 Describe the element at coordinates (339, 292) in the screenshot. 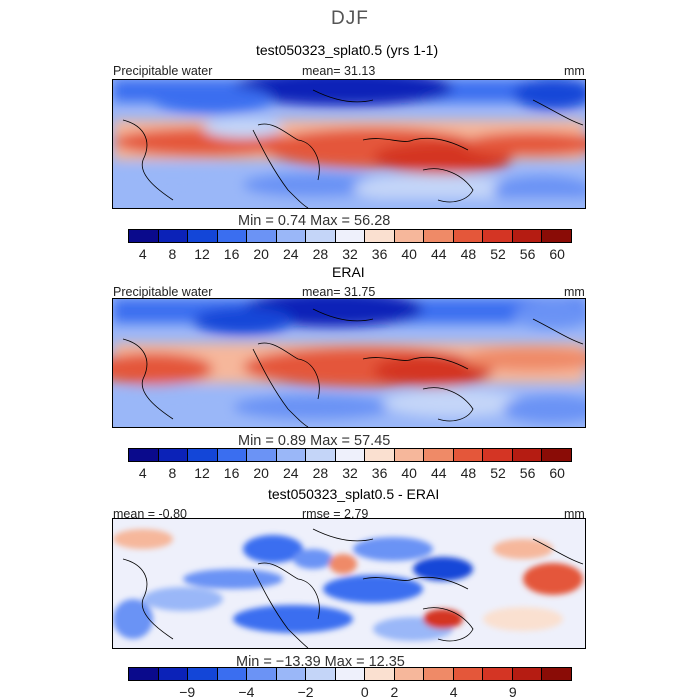

I see `panel-mean-label-obs: mean= 31.75` at that location.